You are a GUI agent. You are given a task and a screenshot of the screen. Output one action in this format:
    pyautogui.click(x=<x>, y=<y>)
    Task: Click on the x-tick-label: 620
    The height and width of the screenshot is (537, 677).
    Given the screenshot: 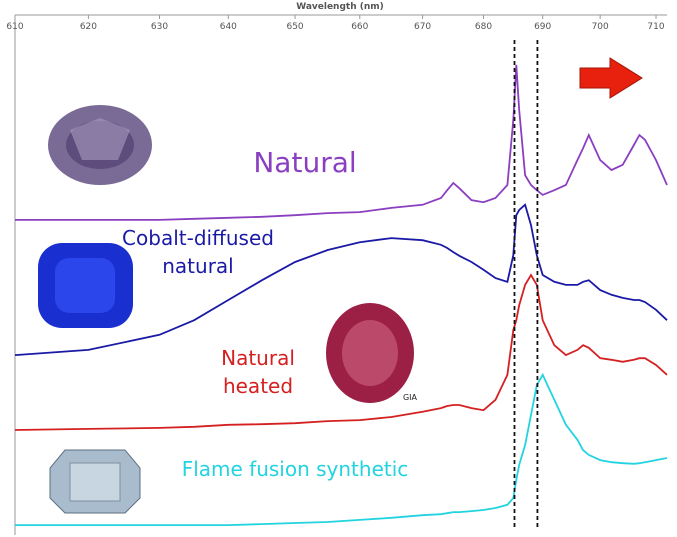 What is the action you would take?
    pyautogui.click(x=88, y=27)
    